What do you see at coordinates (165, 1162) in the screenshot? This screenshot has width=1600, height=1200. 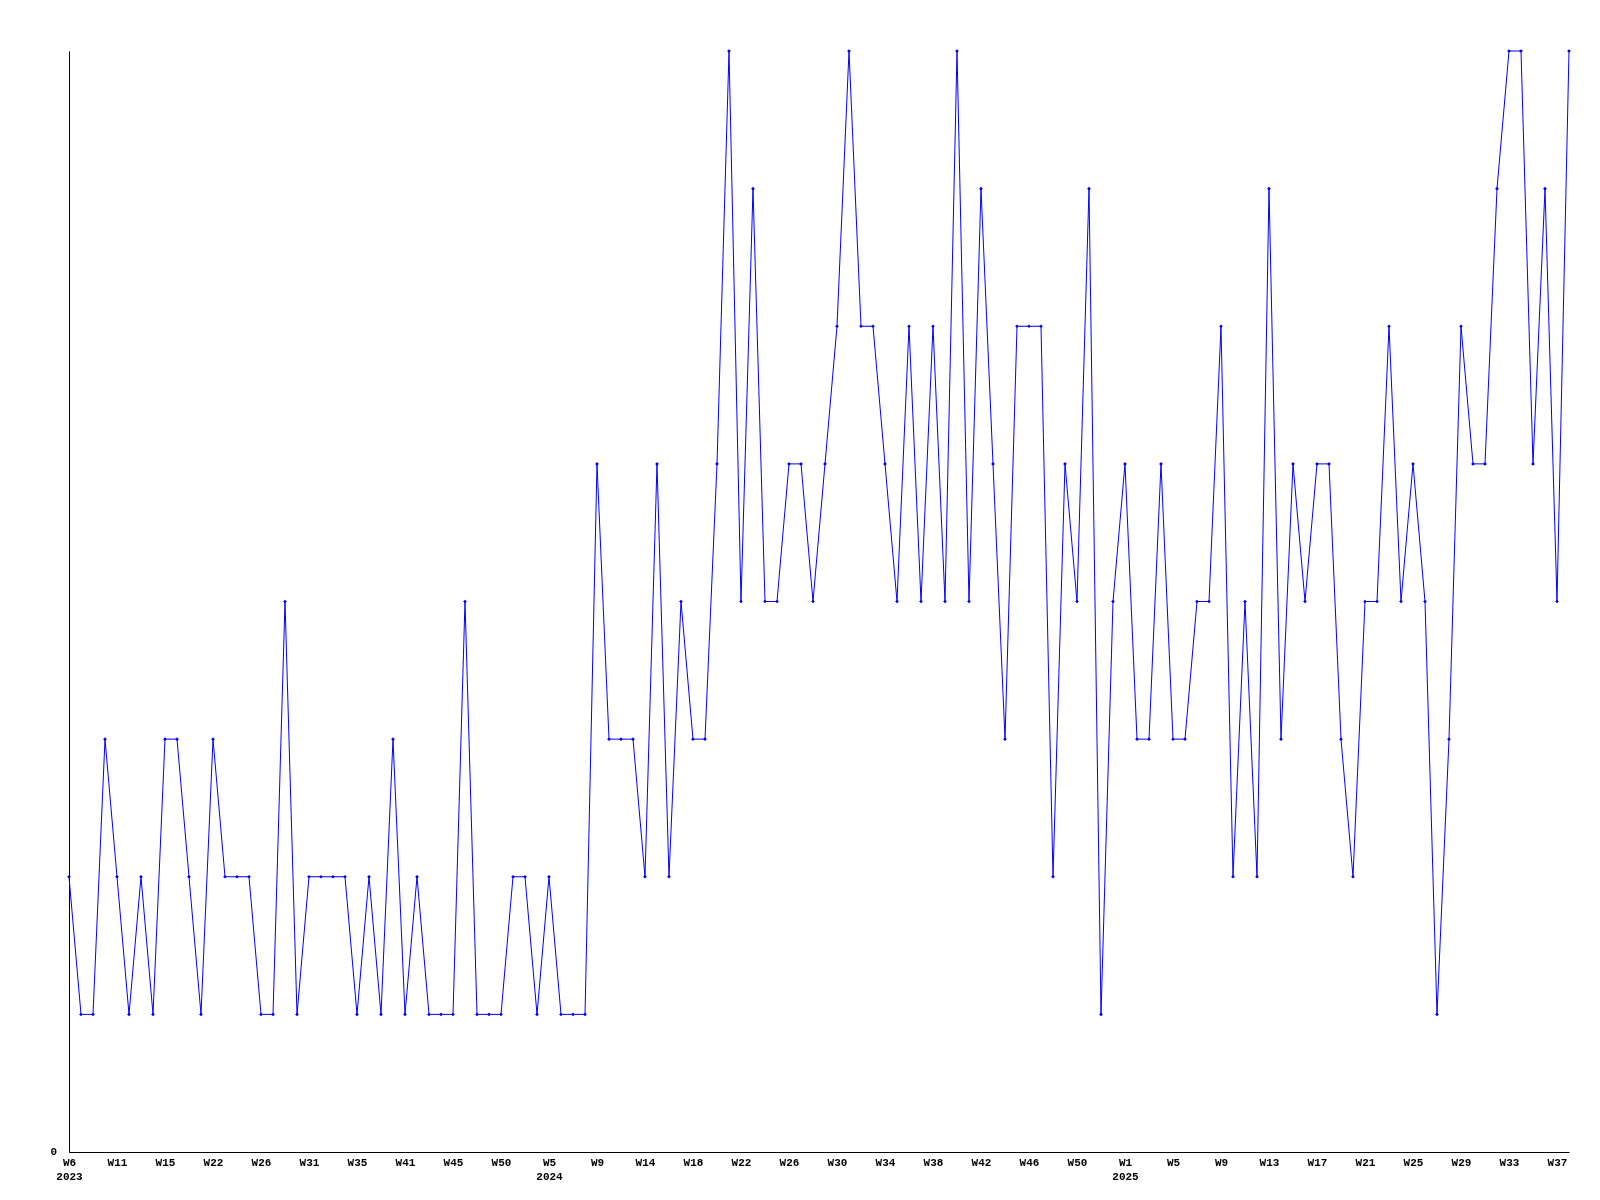 I see `x-tick-label: W15` at bounding box center [165, 1162].